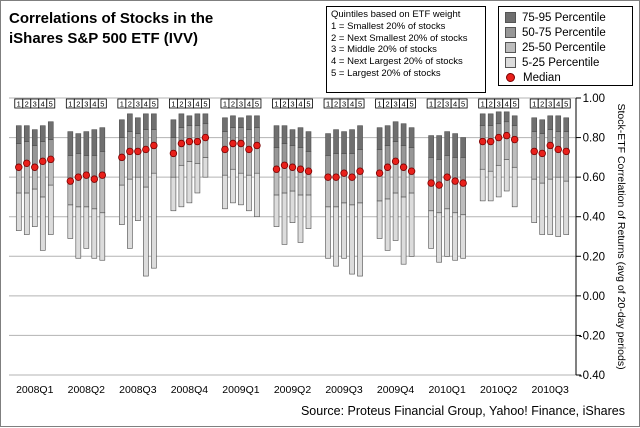 The width and height of the screenshot is (640, 428). Describe the element at coordinates (241, 390) in the screenshot. I see `x-period-label: 2009Q1` at that location.